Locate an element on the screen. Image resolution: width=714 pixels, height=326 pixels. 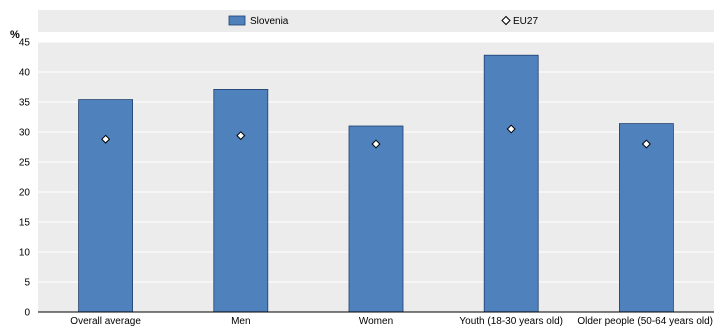
legend-background is located at coordinates (376, 21).